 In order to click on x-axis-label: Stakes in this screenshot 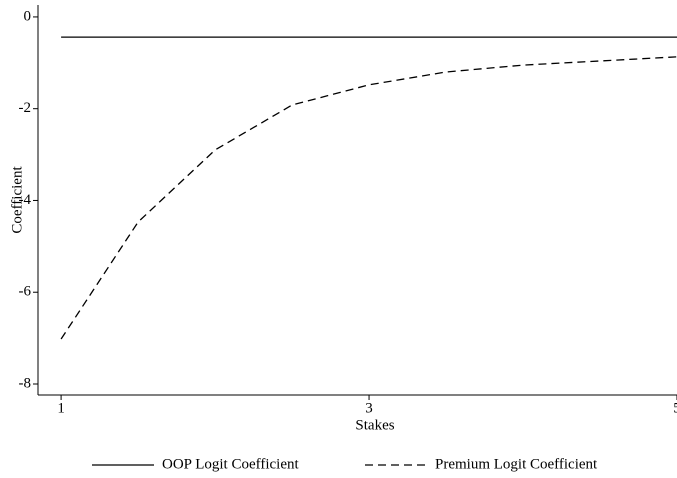, I will do `click(374, 425)`.